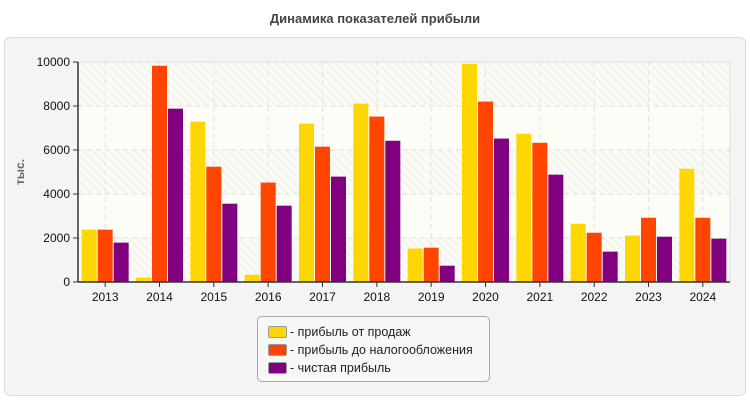  Describe the element at coordinates (56, 150) in the screenshot. I see `y-tick-label: 6000` at that location.